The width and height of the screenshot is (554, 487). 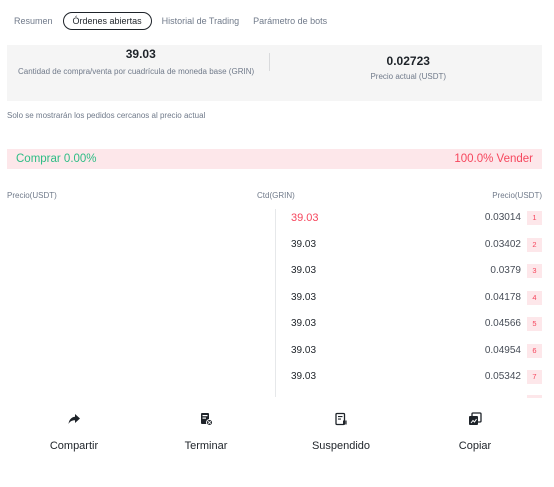 I want to click on terminate-label: Terminar, so click(x=206, y=446).